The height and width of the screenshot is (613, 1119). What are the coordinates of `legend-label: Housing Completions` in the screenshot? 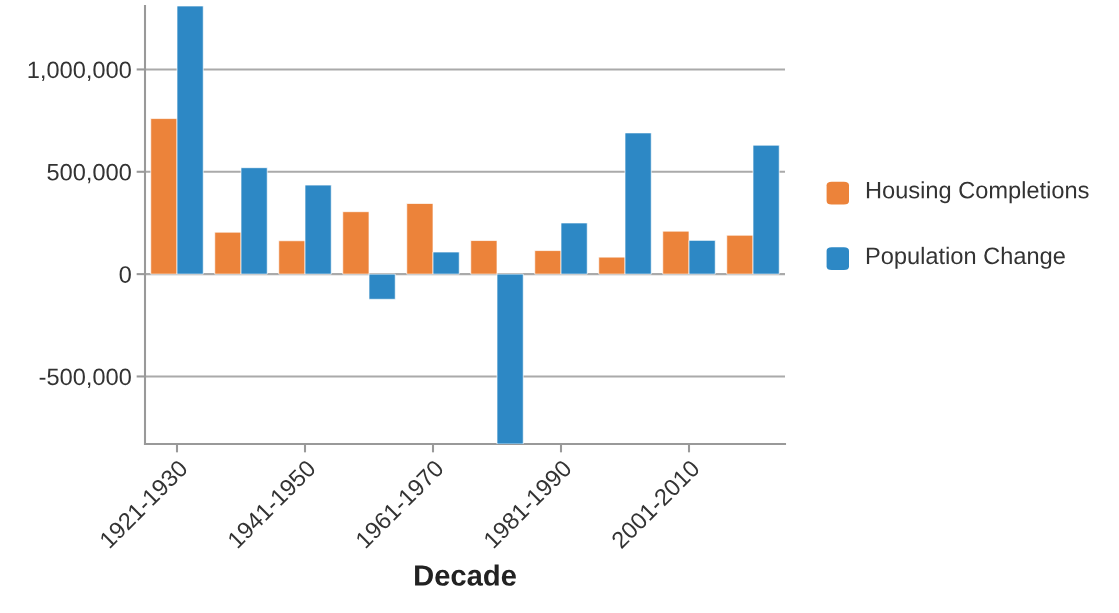 It's located at (977, 192).